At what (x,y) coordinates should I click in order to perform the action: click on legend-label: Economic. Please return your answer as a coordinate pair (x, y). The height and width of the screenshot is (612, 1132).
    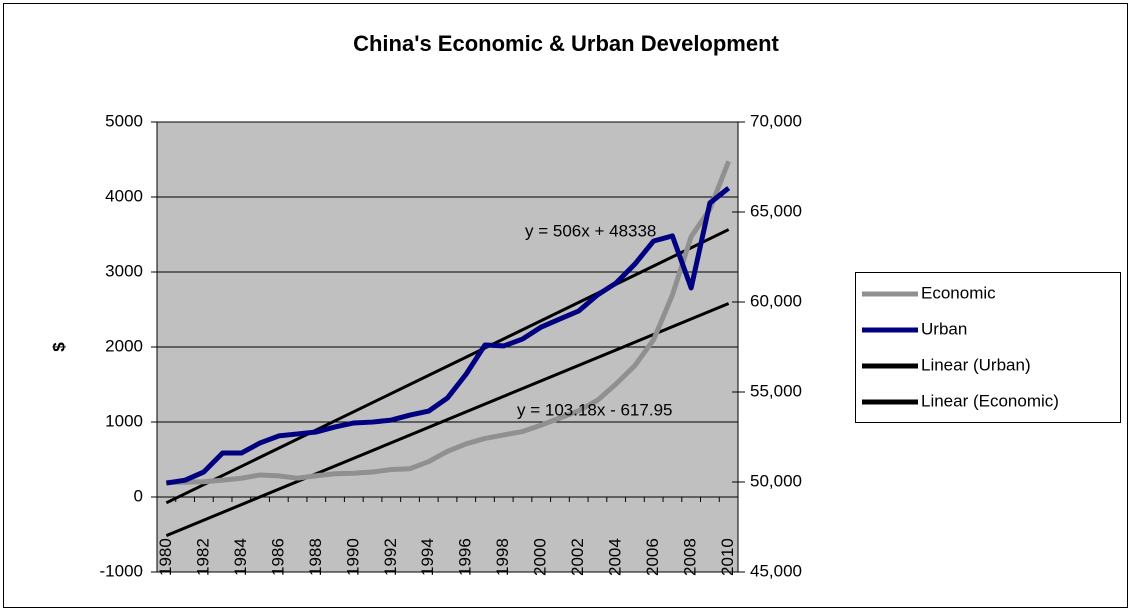
    Looking at the image, I should click on (958, 292).